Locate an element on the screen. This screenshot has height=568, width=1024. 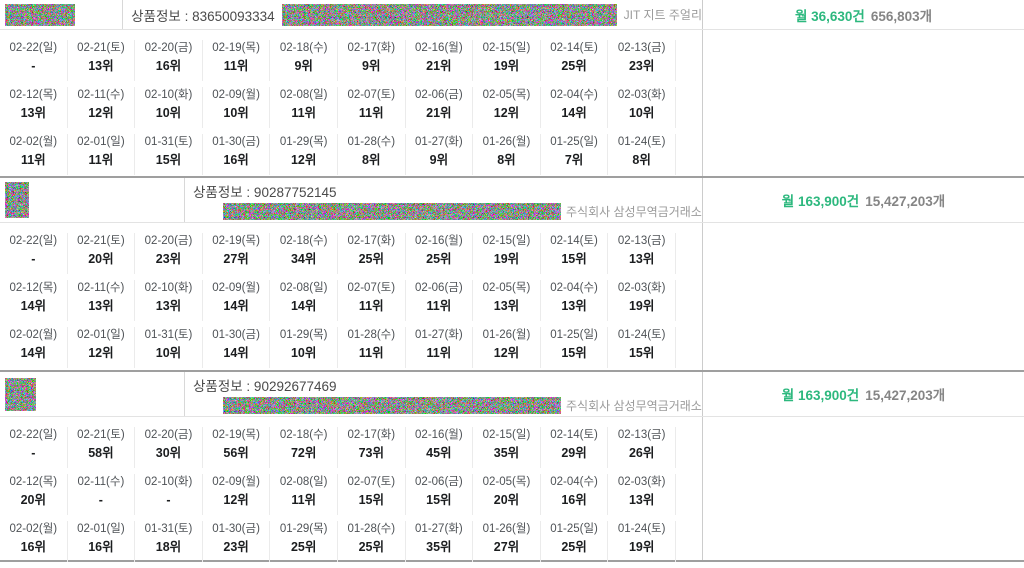
rank-cell-date: 02-05(목) is located at coordinates (506, 288).